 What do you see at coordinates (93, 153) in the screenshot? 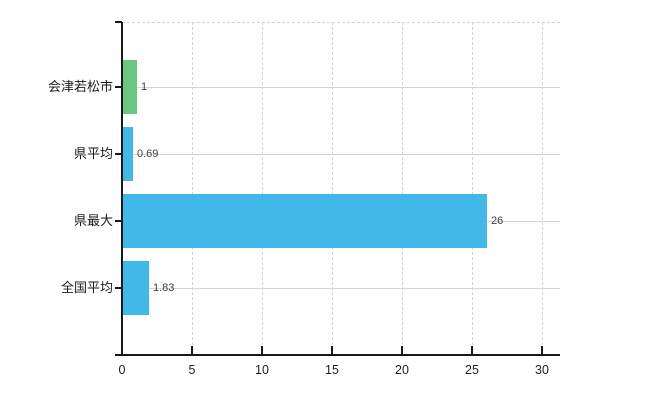
I see `category-label: 県平均` at bounding box center [93, 153].